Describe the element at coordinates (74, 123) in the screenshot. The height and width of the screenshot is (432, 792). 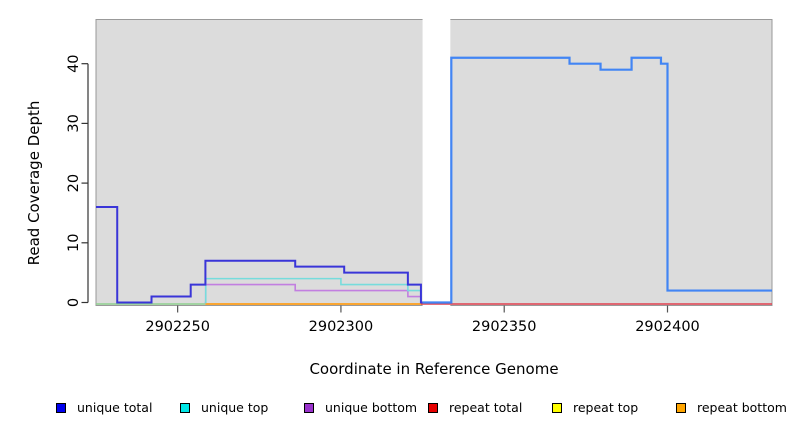
I see `y-tick-label: 30` at that location.